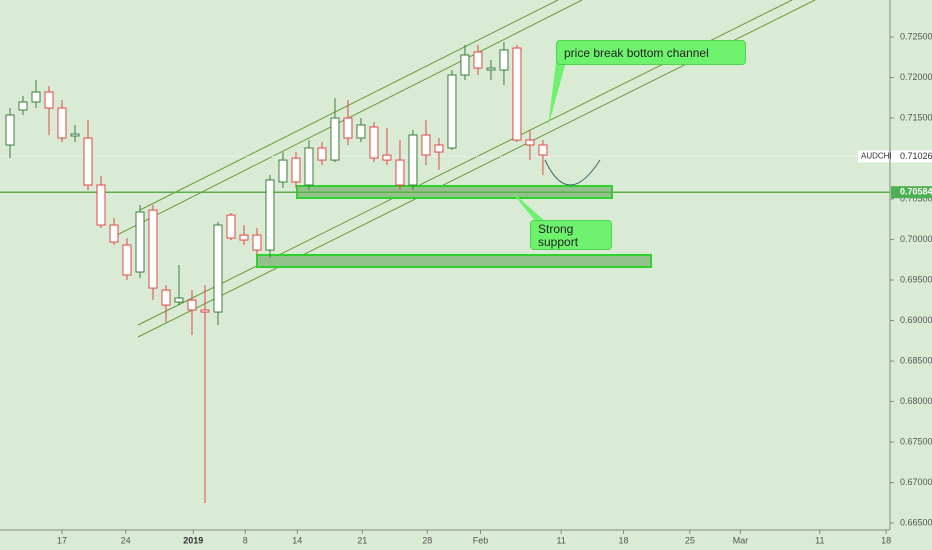  Describe the element at coordinates (916, 239) in the screenshot. I see `y-tick-label: 0.70000` at that location.